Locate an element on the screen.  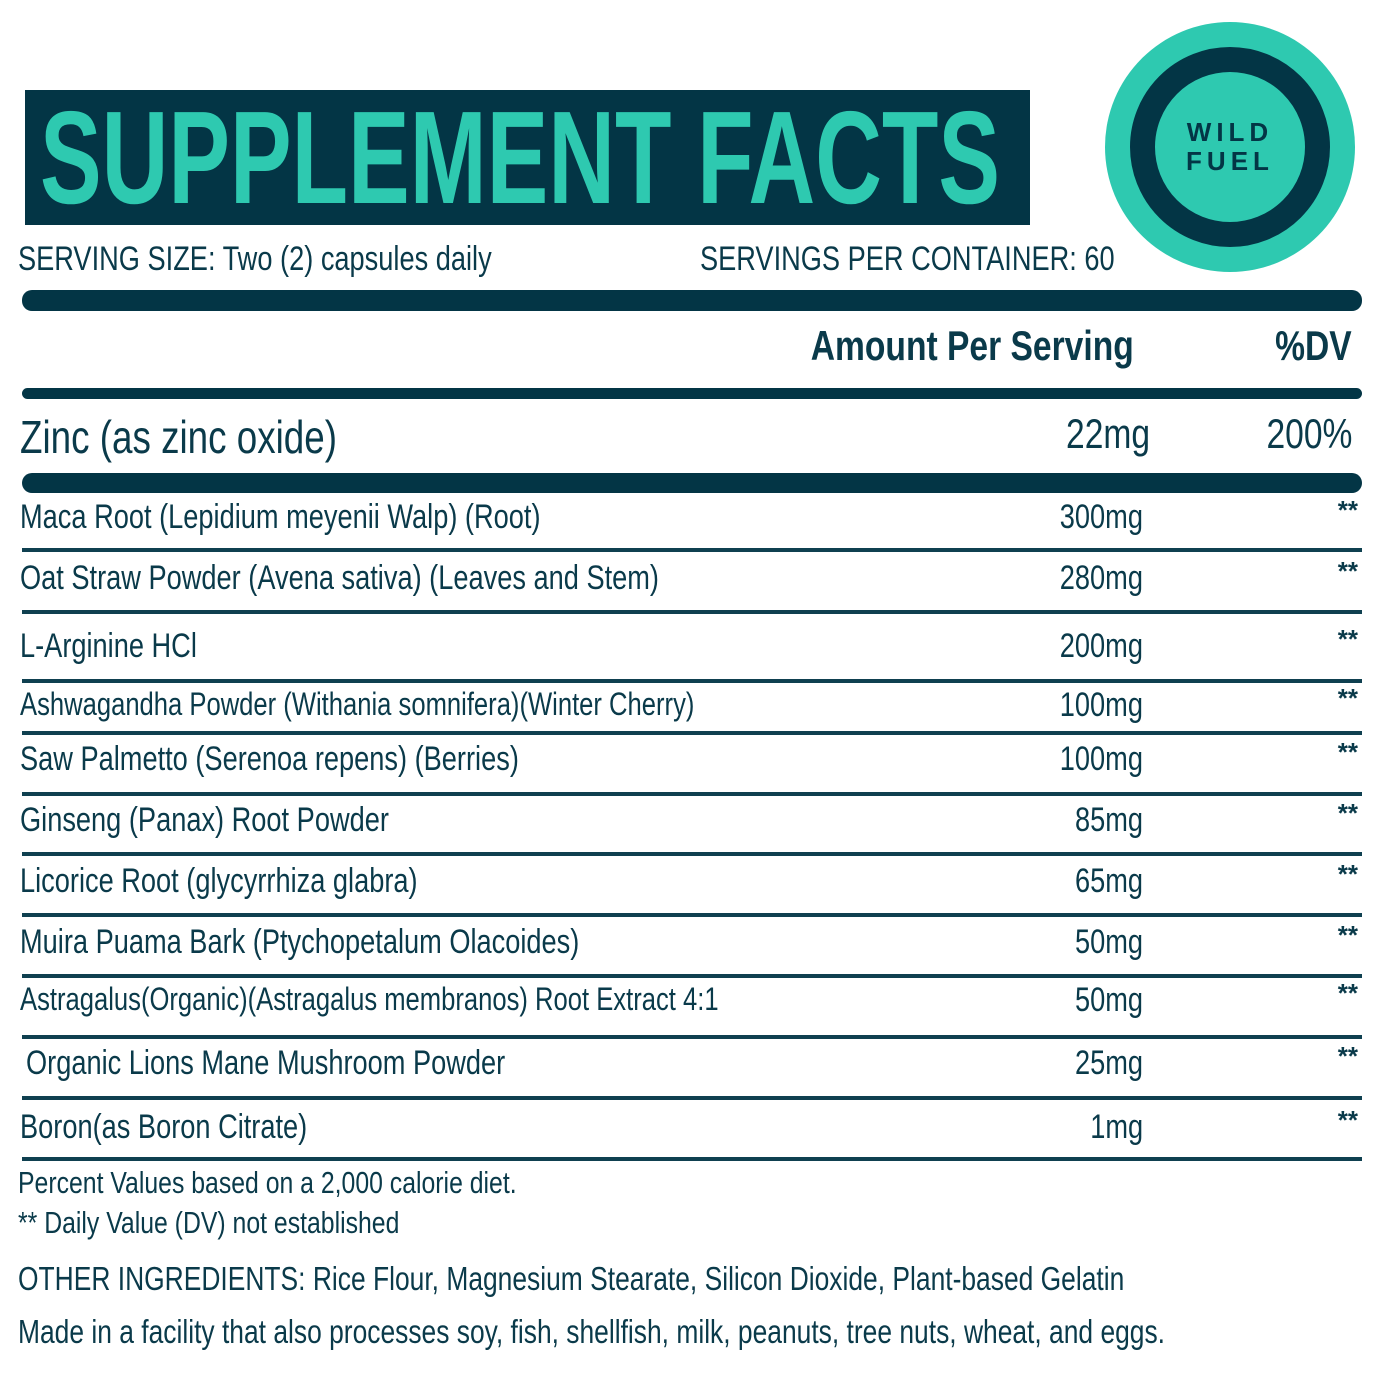
ingredient-amount: 200mg is located at coordinates (1101, 646).